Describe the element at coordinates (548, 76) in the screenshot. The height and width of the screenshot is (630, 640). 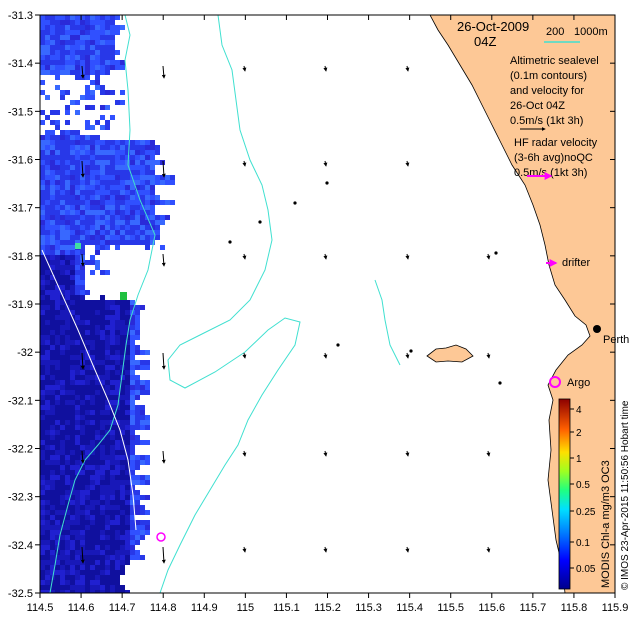
I see `altimetry-legend-line2: (0.1m contours)` at that location.